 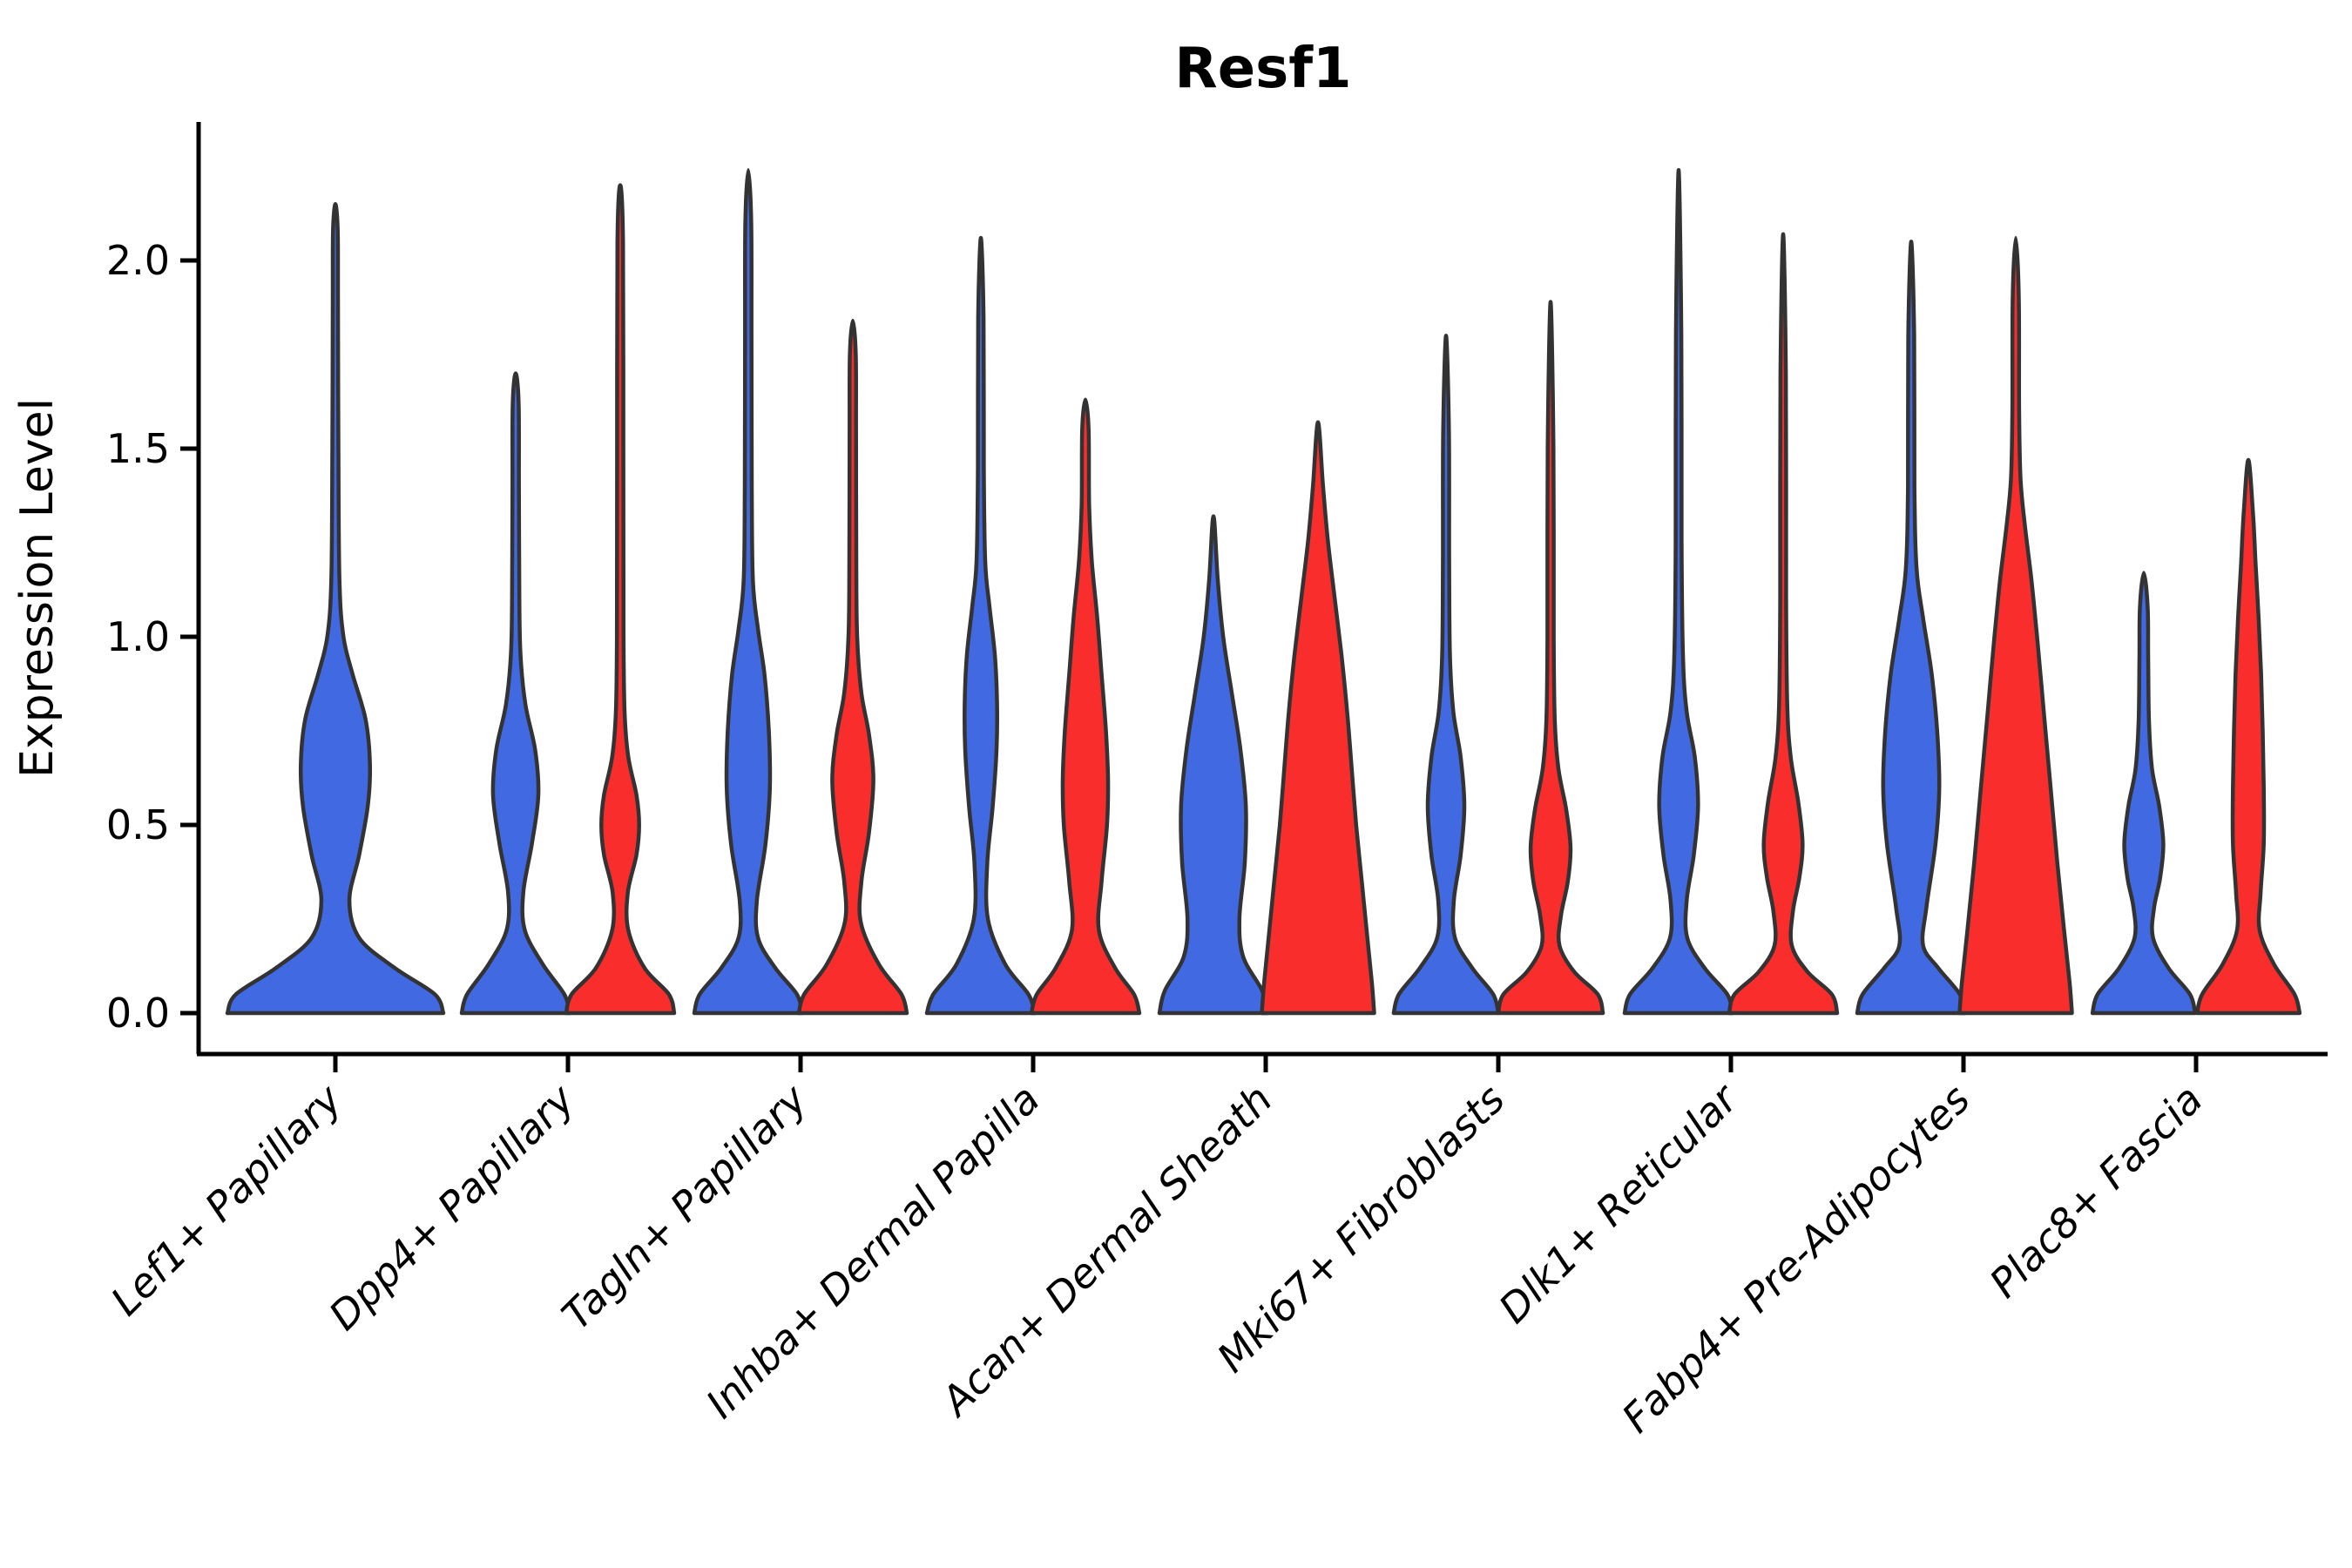 What do you see at coordinates (138, 1014) in the screenshot?
I see `y-tick-label: 0.0` at bounding box center [138, 1014].